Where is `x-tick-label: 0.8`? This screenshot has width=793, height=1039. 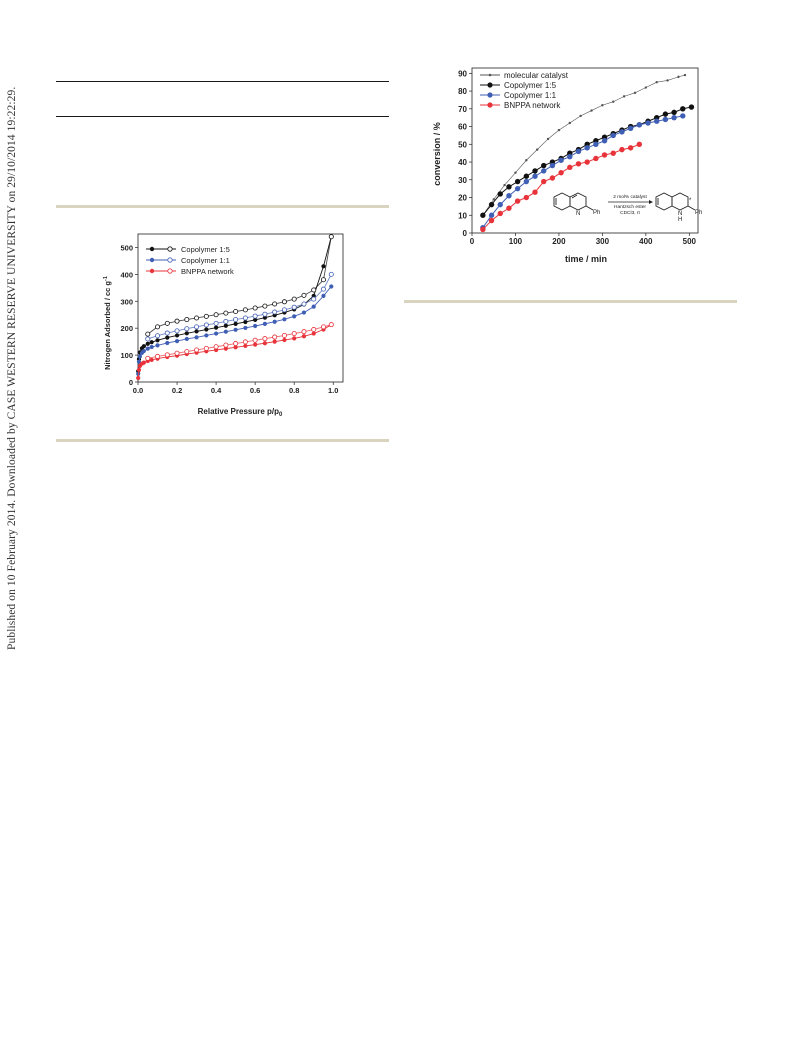
x-tick-label: 0.8 is located at coordinates (294, 390).